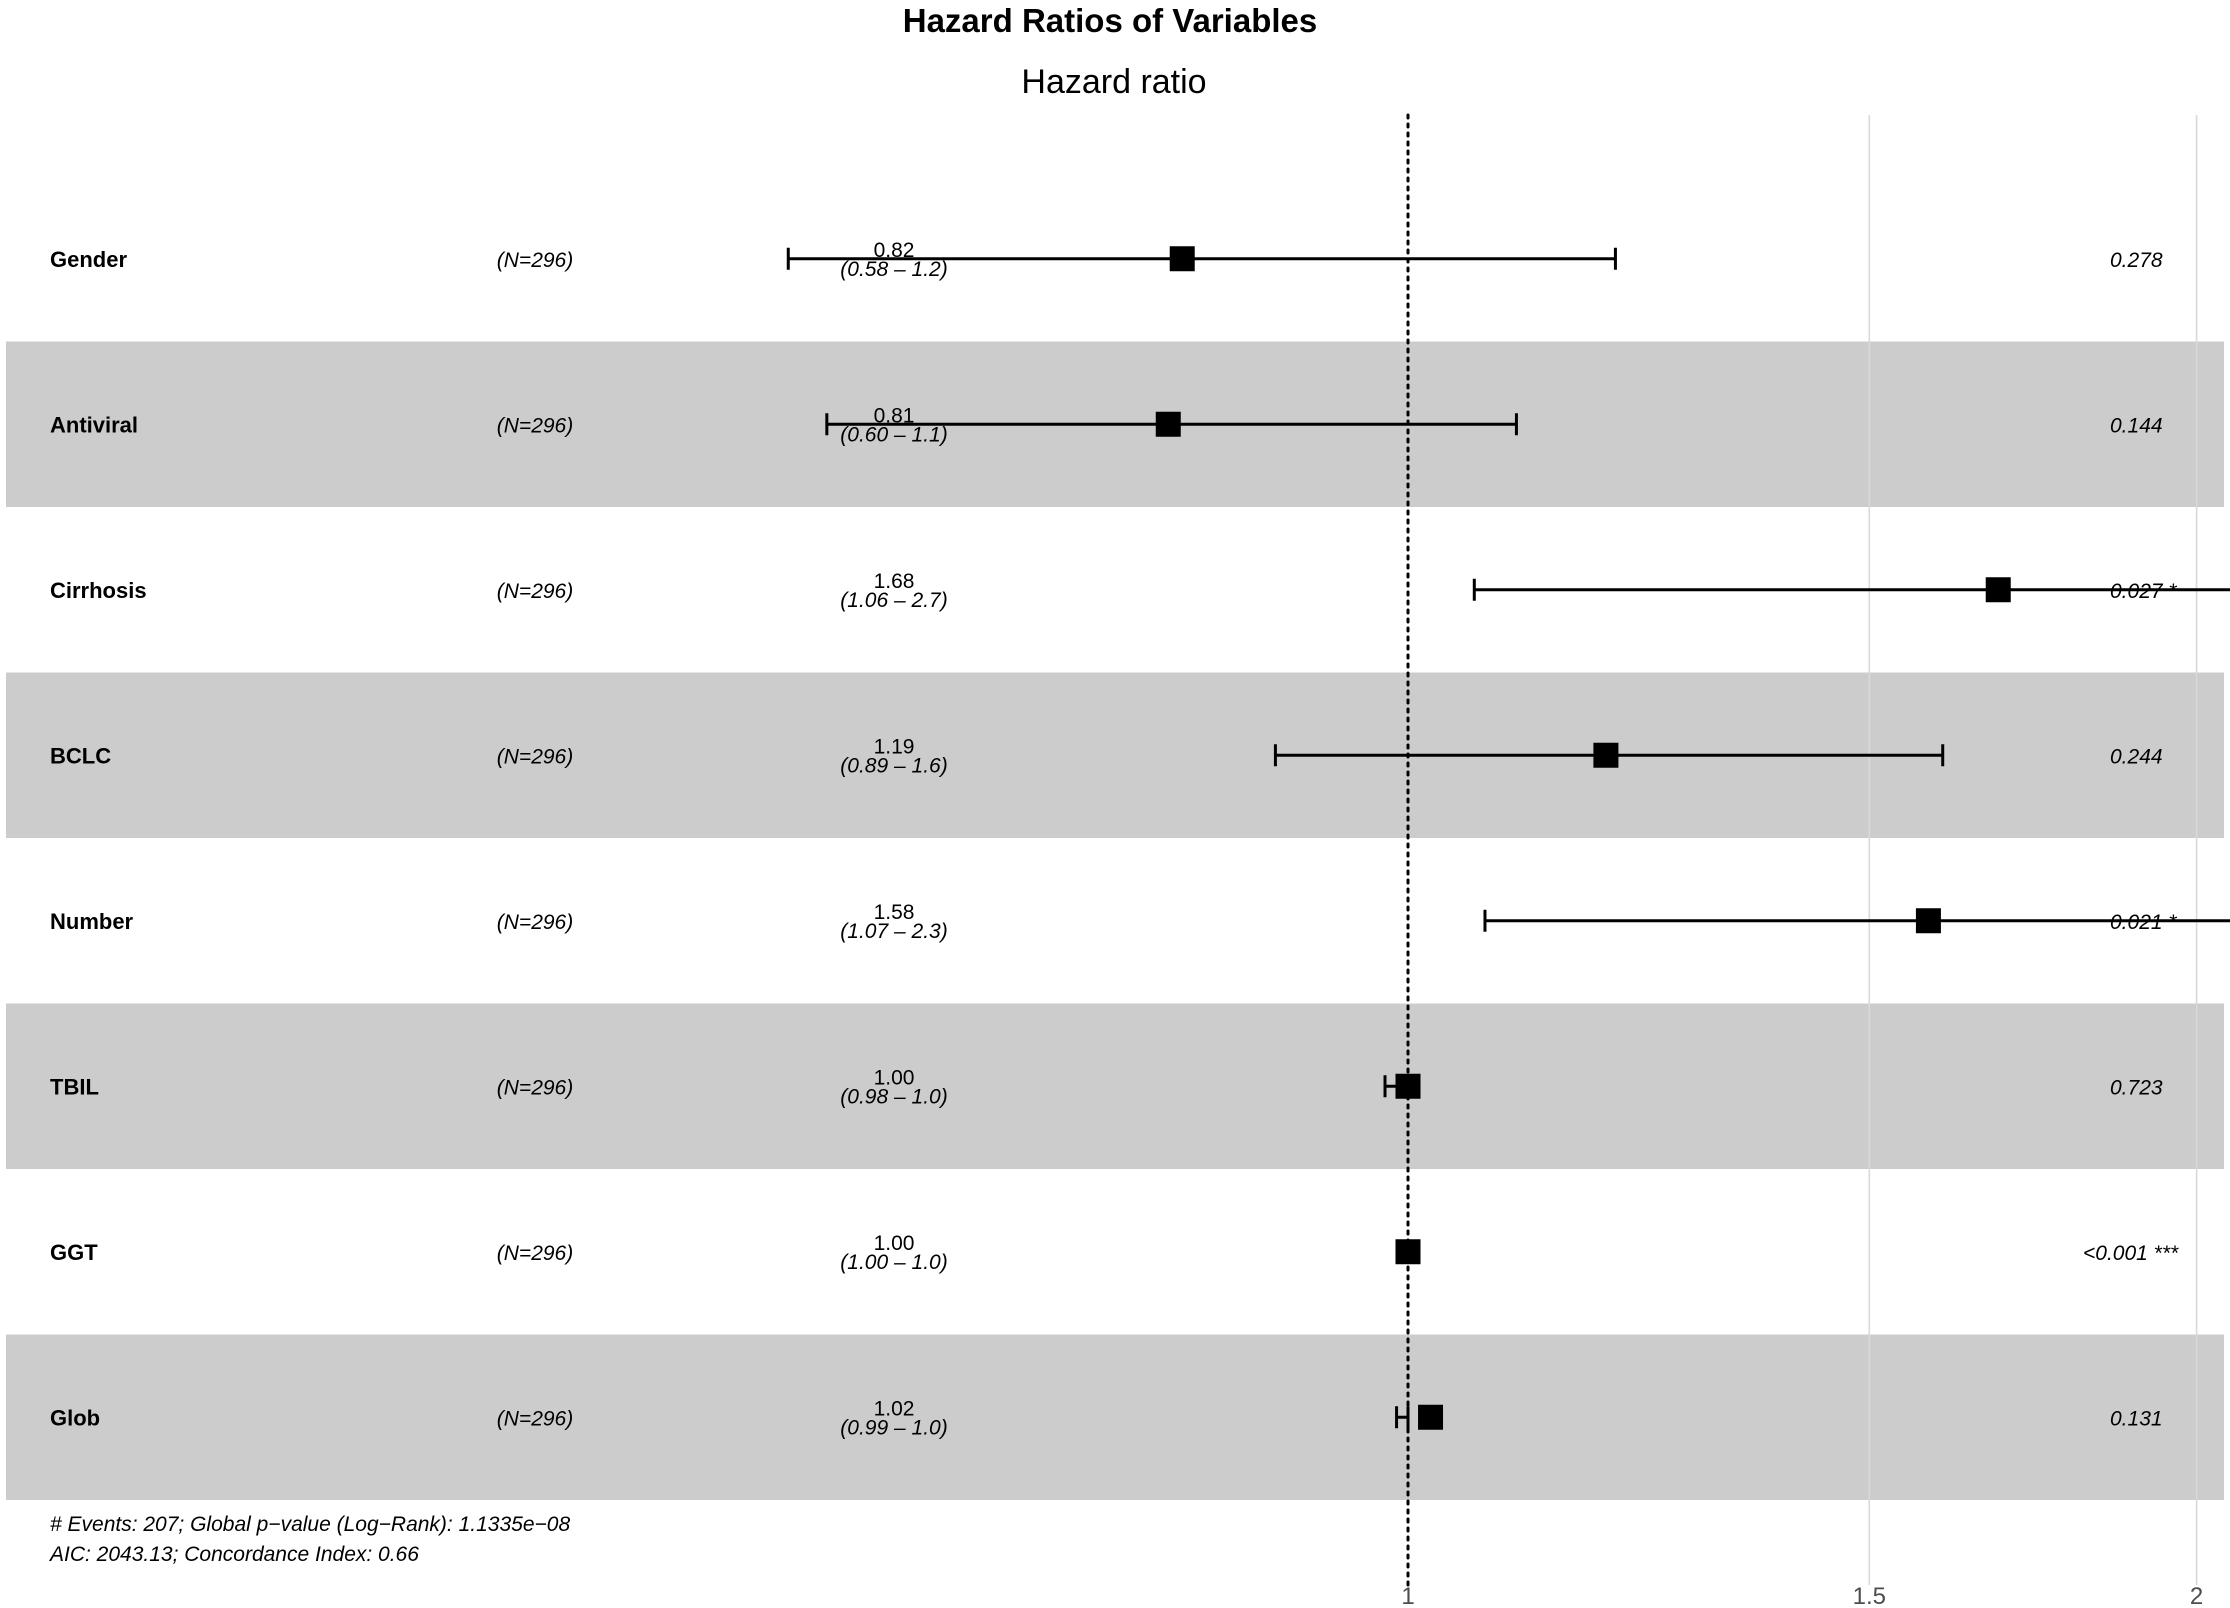 Image resolution: width=2230 pixels, height=1608 pixels. I want to click on p-value-gender: 0.278, so click(2136, 260).